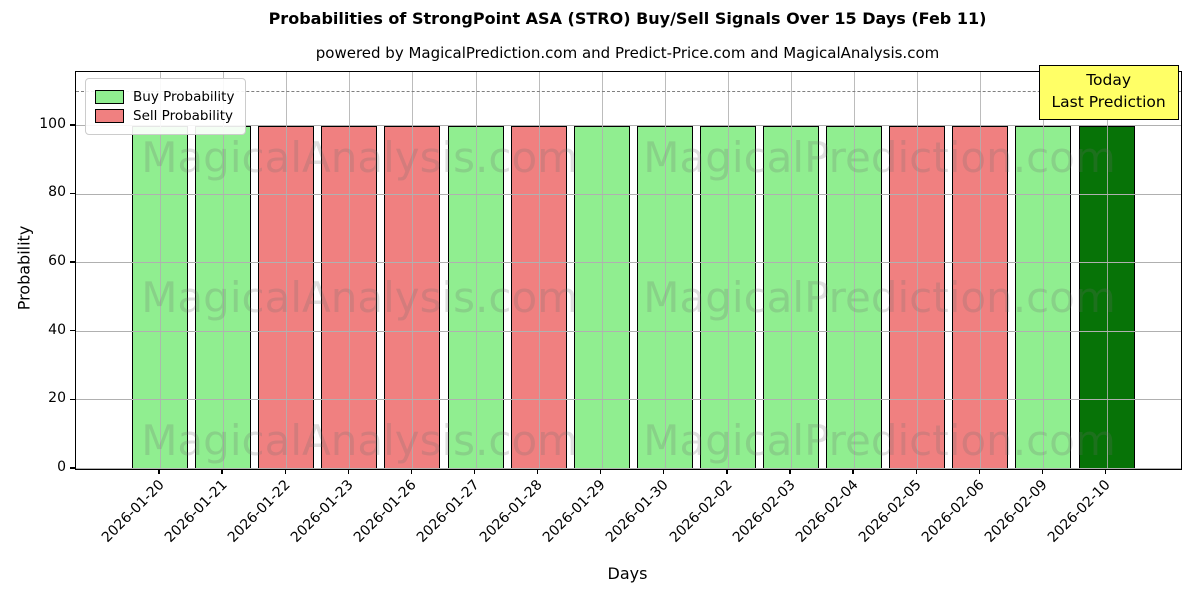  I want to click on y-tick-label: 0, so click(61, 467).